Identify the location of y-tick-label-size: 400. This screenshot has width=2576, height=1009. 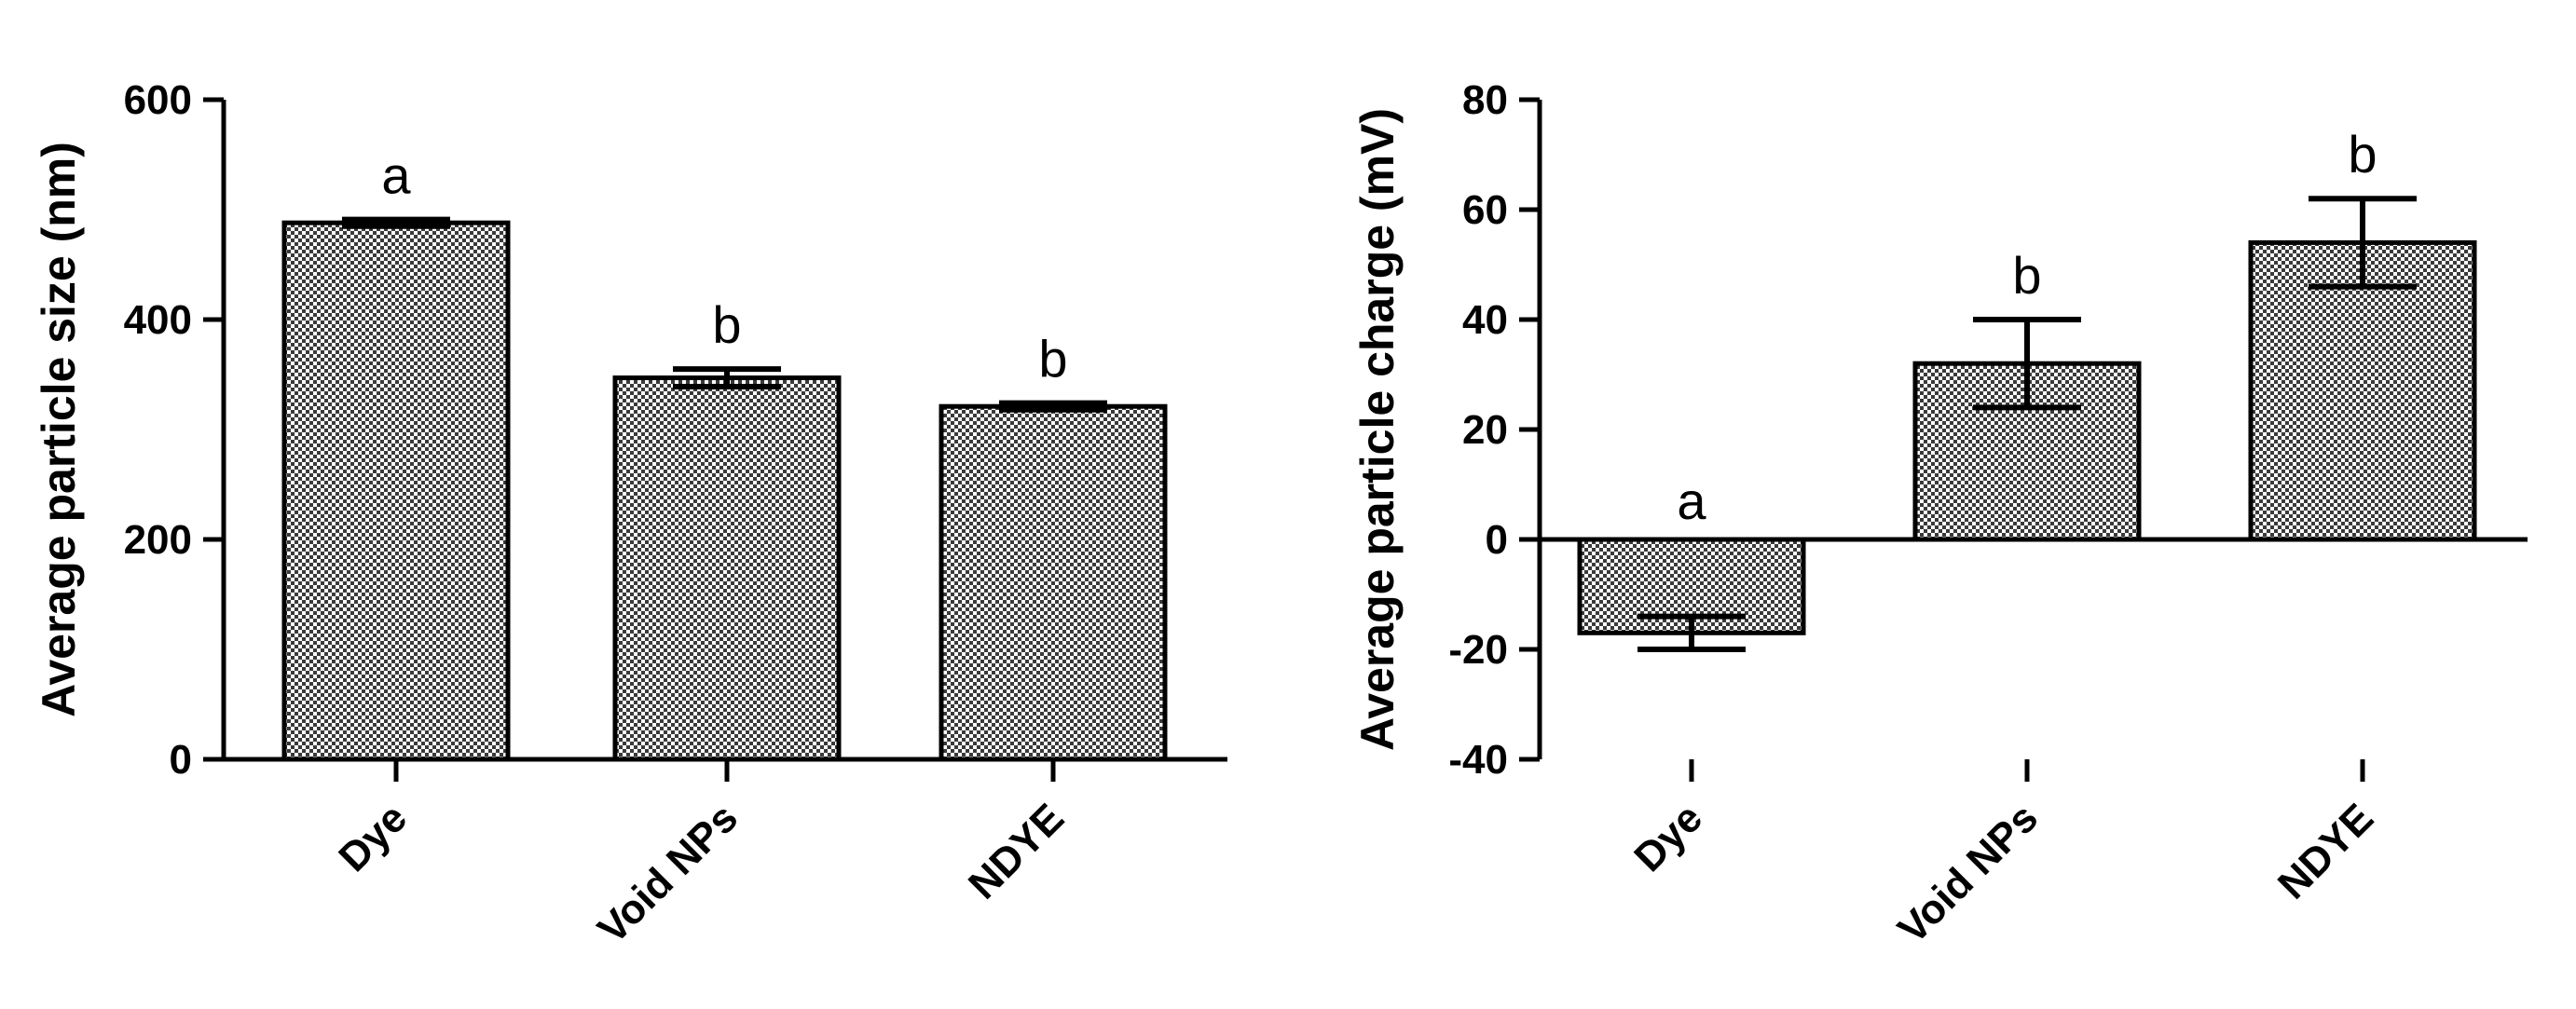
(158, 320).